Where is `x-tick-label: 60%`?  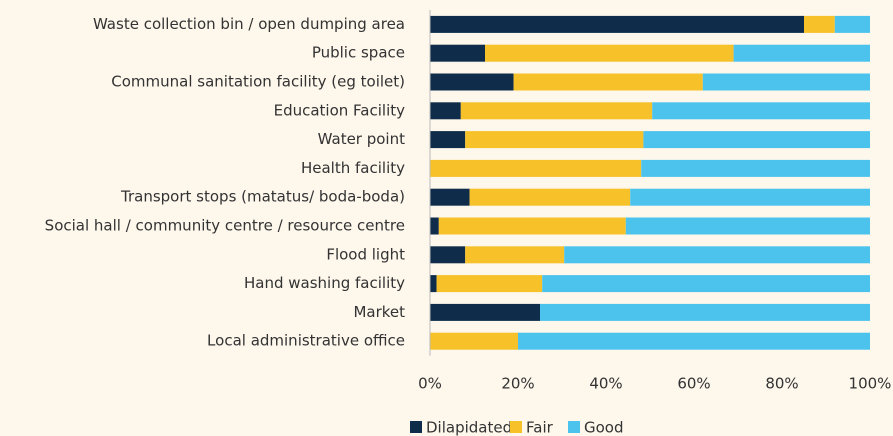
x-tick-label: 60% is located at coordinates (693, 384).